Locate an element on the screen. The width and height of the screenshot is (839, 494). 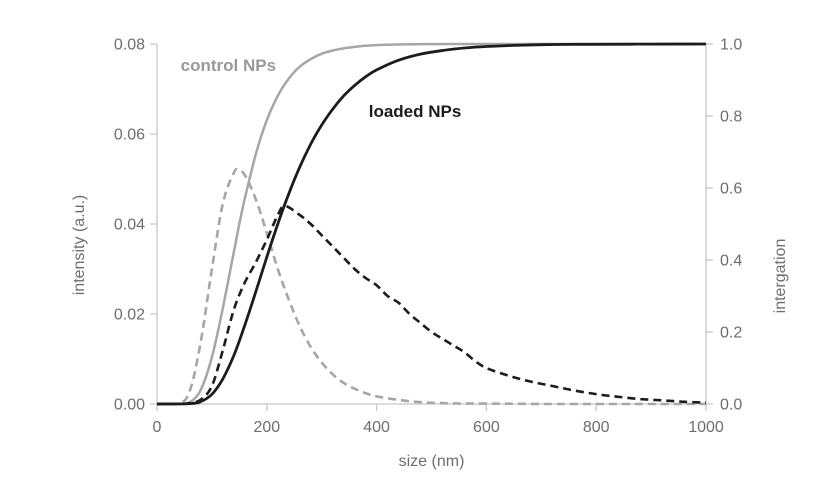
x-axis-tick-label: 0 is located at coordinates (157, 427).